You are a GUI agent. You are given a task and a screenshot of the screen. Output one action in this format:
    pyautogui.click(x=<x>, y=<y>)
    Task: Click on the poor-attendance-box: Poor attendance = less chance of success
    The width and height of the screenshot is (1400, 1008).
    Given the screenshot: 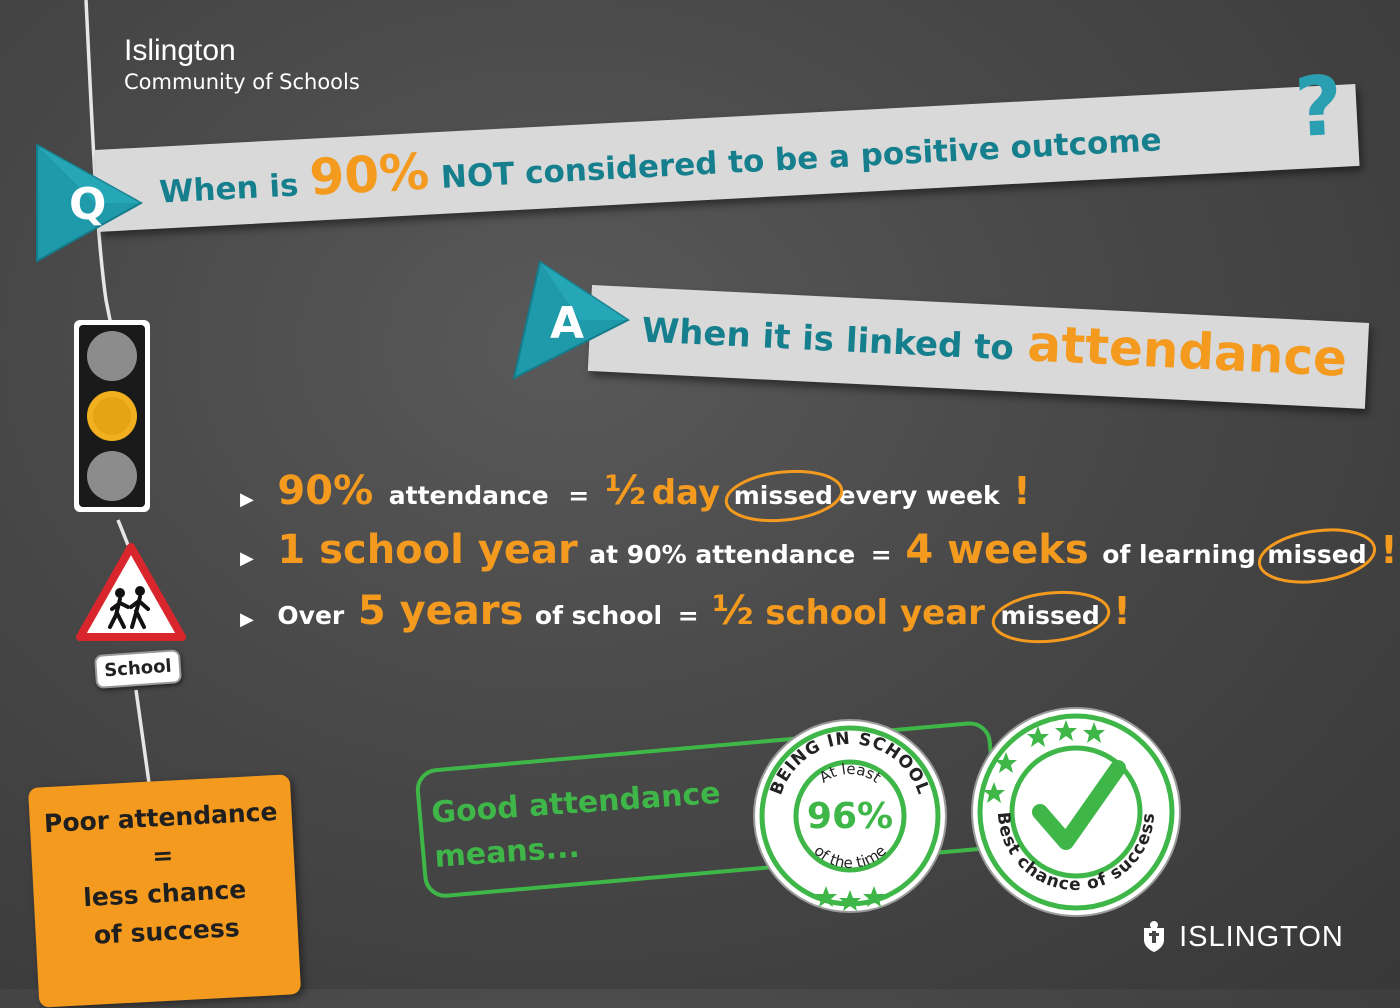 What is the action you would take?
    pyautogui.click(x=165, y=891)
    